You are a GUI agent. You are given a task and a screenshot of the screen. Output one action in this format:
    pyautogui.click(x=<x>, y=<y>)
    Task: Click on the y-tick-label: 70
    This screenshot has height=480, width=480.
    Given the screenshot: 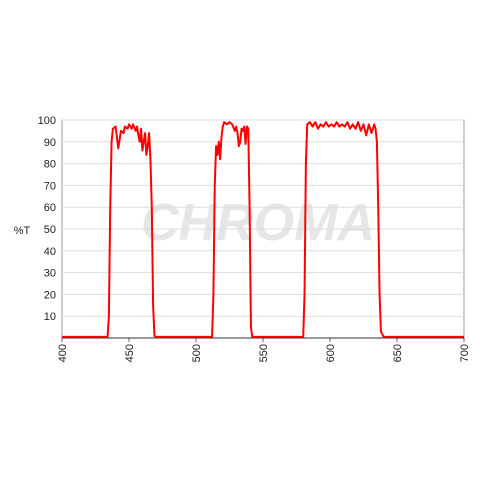 What is the action you would take?
    pyautogui.click(x=50, y=186)
    